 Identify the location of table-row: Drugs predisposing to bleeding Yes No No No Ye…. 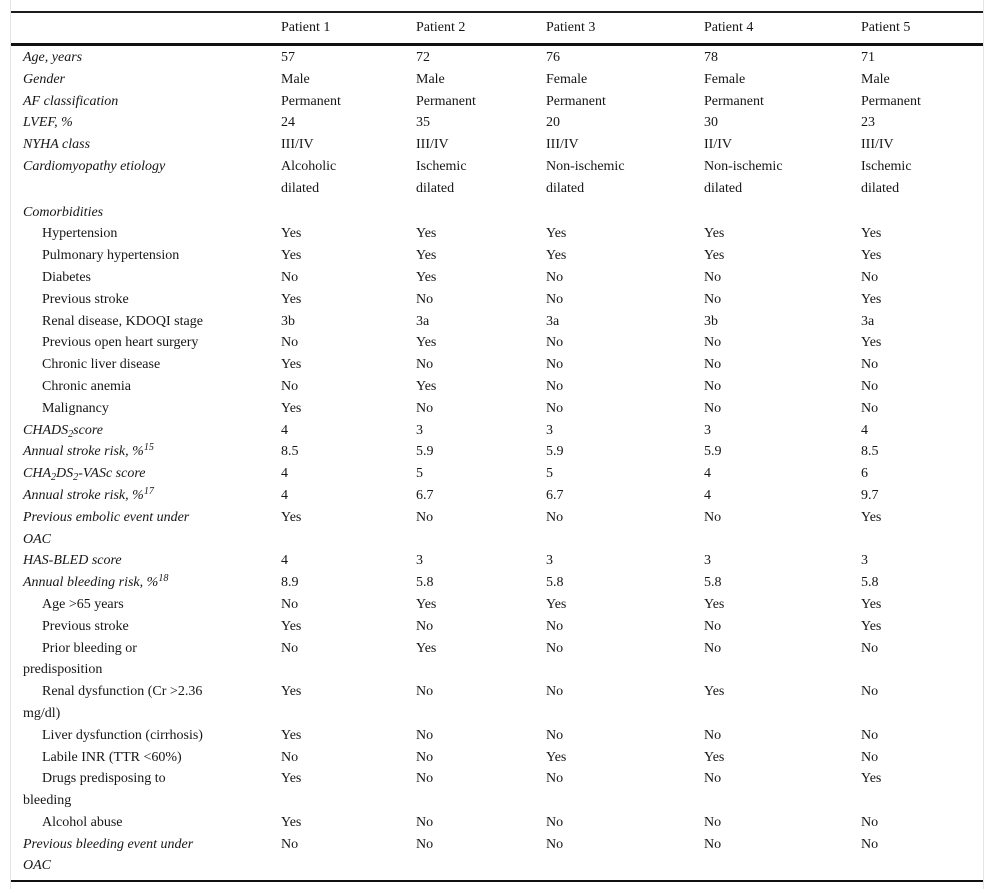
(497, 790).